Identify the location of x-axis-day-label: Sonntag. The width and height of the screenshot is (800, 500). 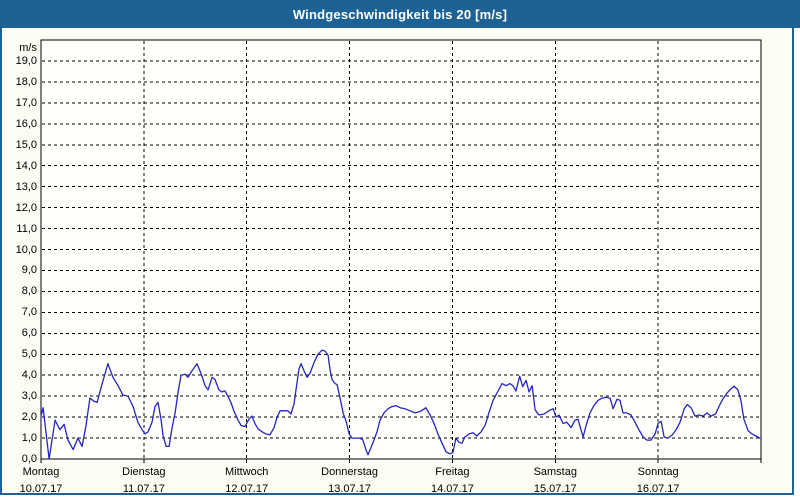
(658, 472).